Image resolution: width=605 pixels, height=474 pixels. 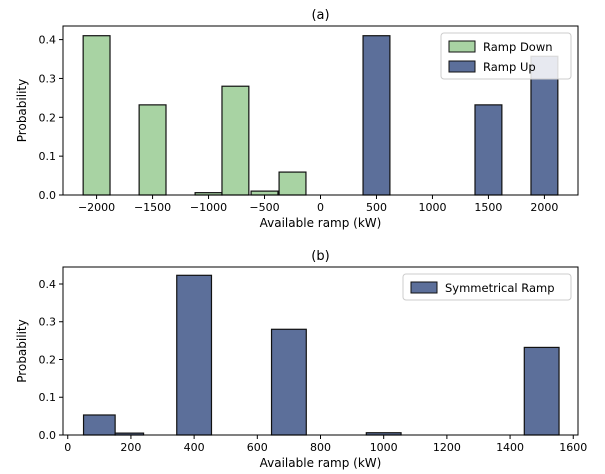 What do you see at coordinates (48, 284) in the screenshot?
I see `ytick-label-b-4: 0.4` at bounding box center [48, 284].